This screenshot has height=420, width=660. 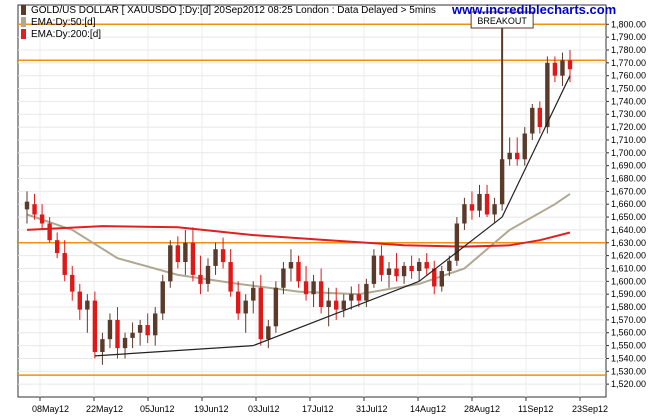 What do you see at coordinates (66, 34) in the screenshot?
I see `legend-ema200: EMA:Dy:200:[d]` at bounding box center [66, 34].